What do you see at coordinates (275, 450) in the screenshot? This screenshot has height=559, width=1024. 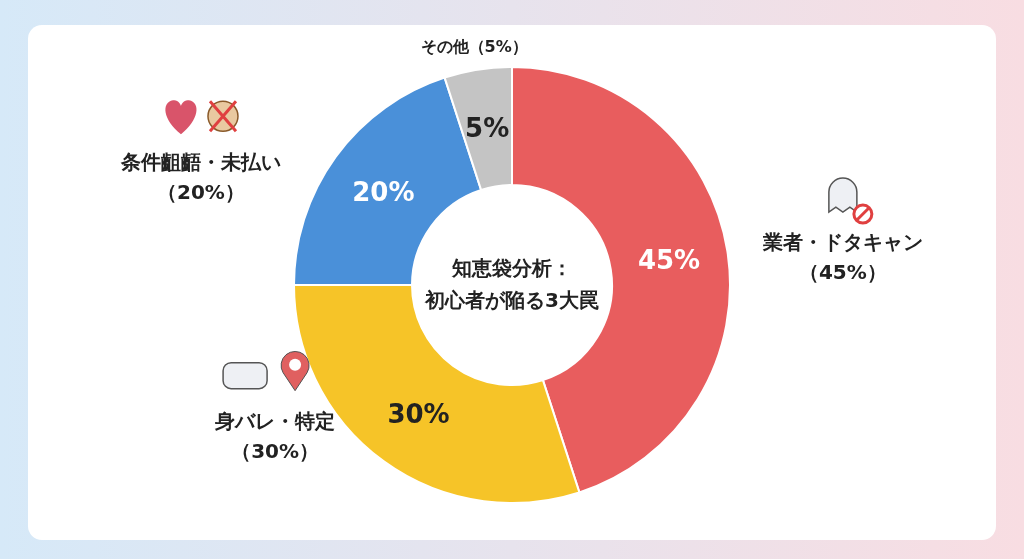 I see `text: （30%）` at bounding box center [275, 450].